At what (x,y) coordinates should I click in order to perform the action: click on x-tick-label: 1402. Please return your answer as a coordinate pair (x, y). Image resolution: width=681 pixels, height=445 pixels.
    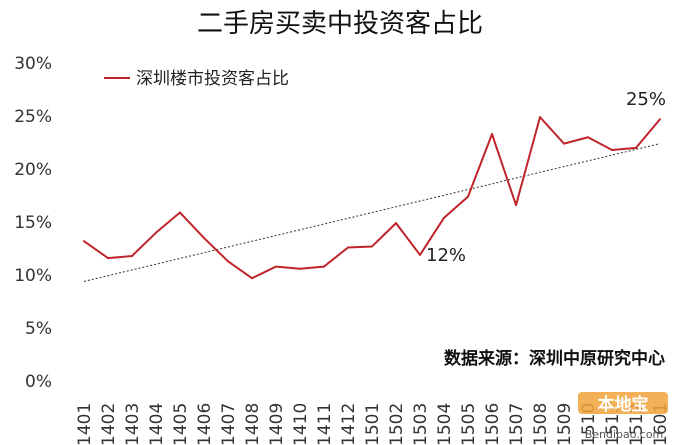
    Looking at the image, I should click on (109, 424).